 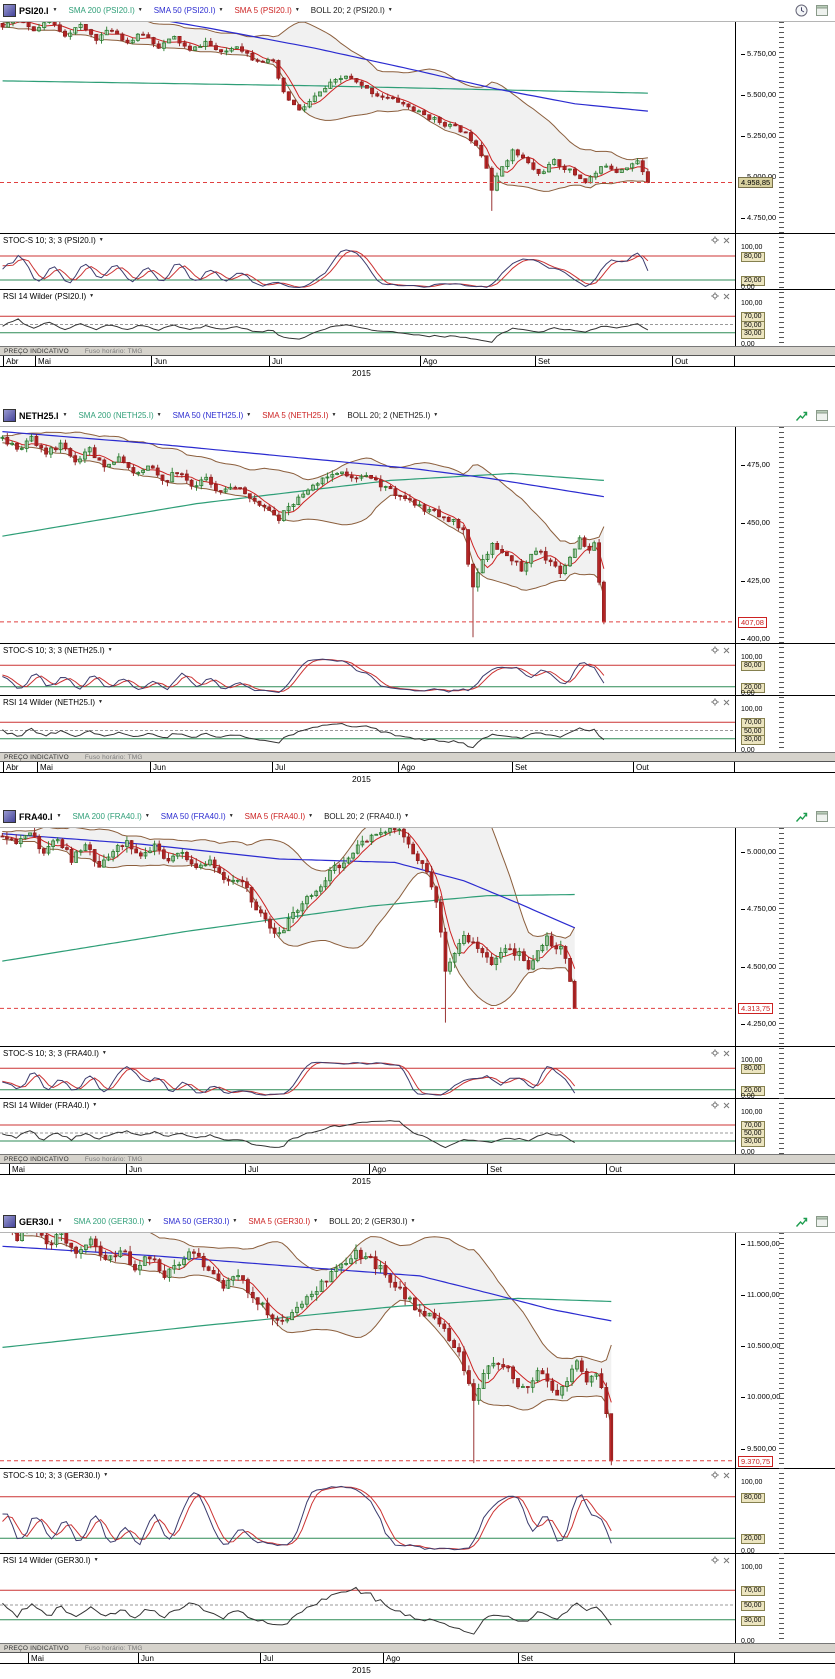 I want to click on legend-item: SMA 50 (GER30.I) ▼, so click(x=200, y=1221).